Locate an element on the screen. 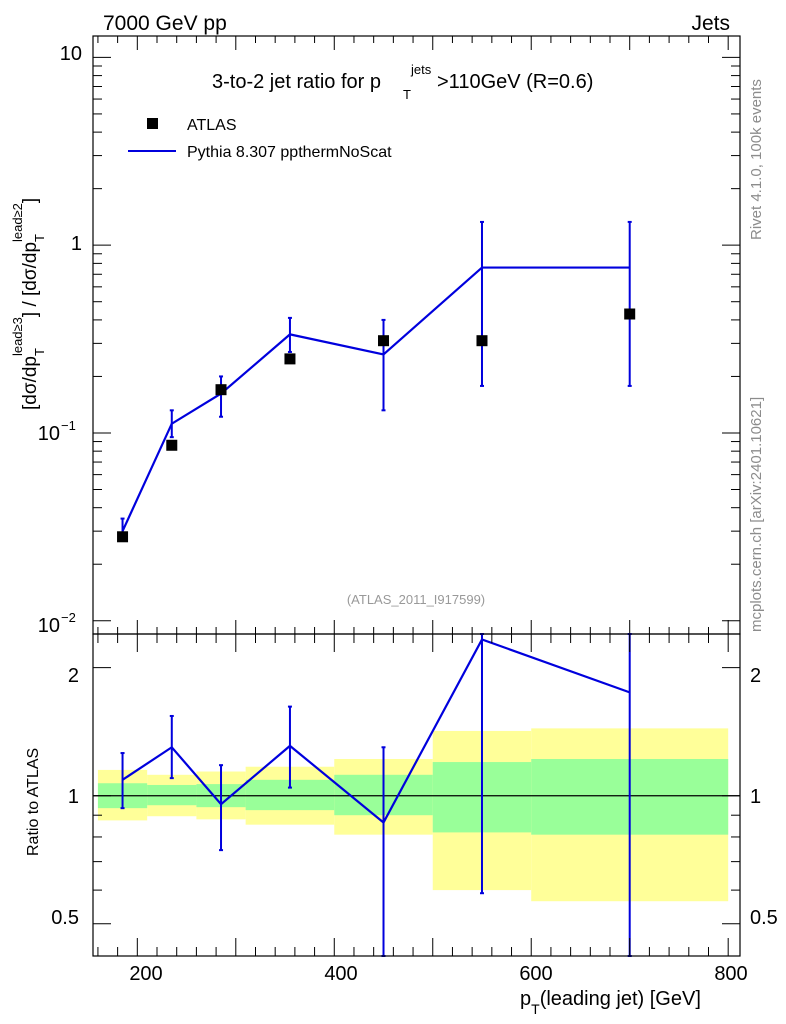 The height and width of the screenshot is (1024, 786). ylabel-sub-2: T is located at coordinates (39, 238).